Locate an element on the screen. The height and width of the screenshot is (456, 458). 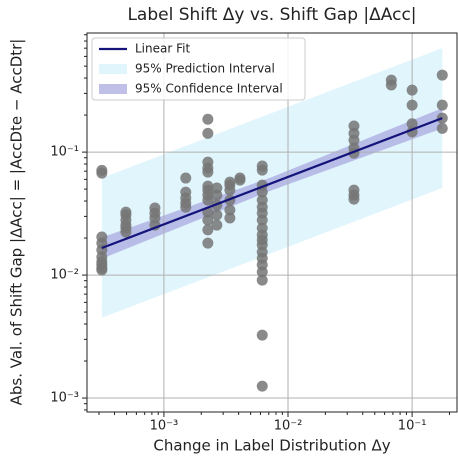
x-tick-label: 10⁻¹ is located at coordinates (412, 426).